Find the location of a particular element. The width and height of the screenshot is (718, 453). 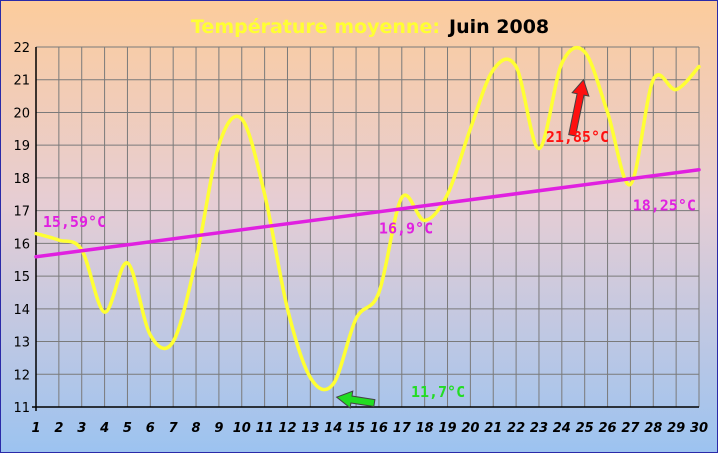

x-tick-label: 18 is located at coordinates (425, 428).